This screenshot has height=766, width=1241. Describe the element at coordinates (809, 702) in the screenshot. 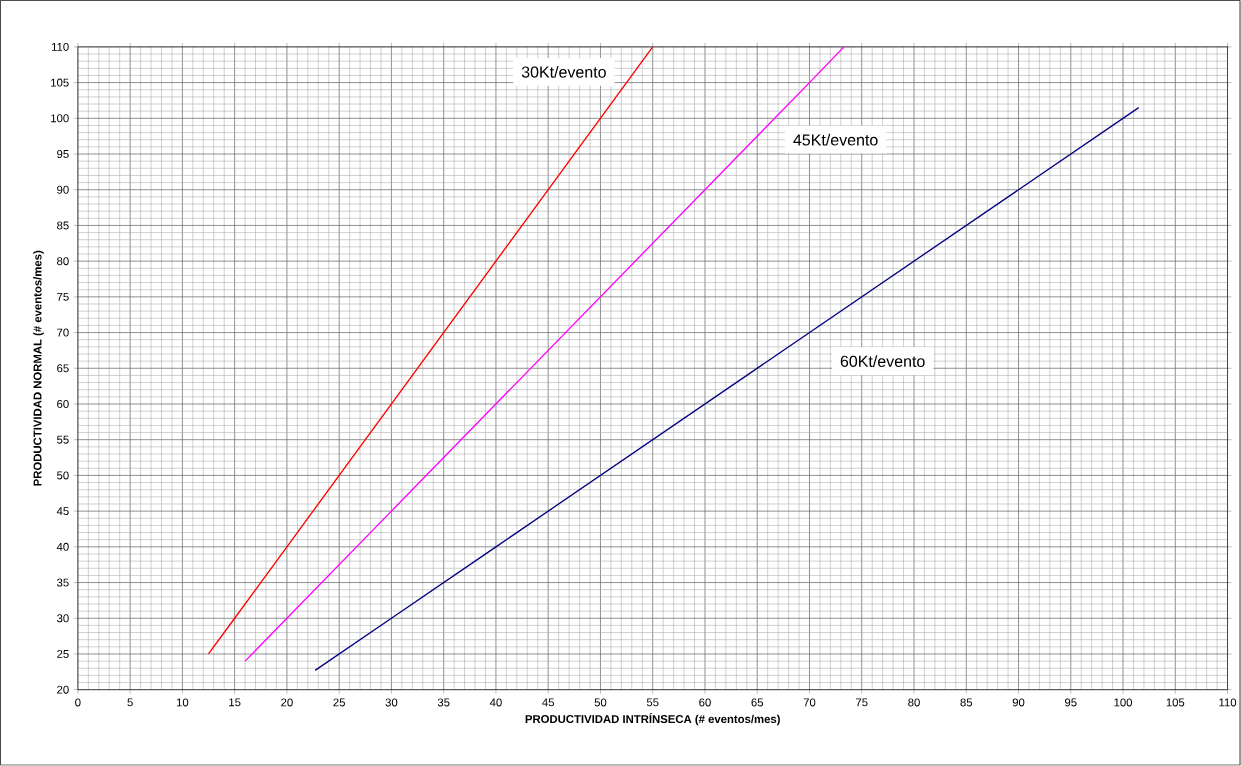

I see `x-tick-label: 70` at that location.